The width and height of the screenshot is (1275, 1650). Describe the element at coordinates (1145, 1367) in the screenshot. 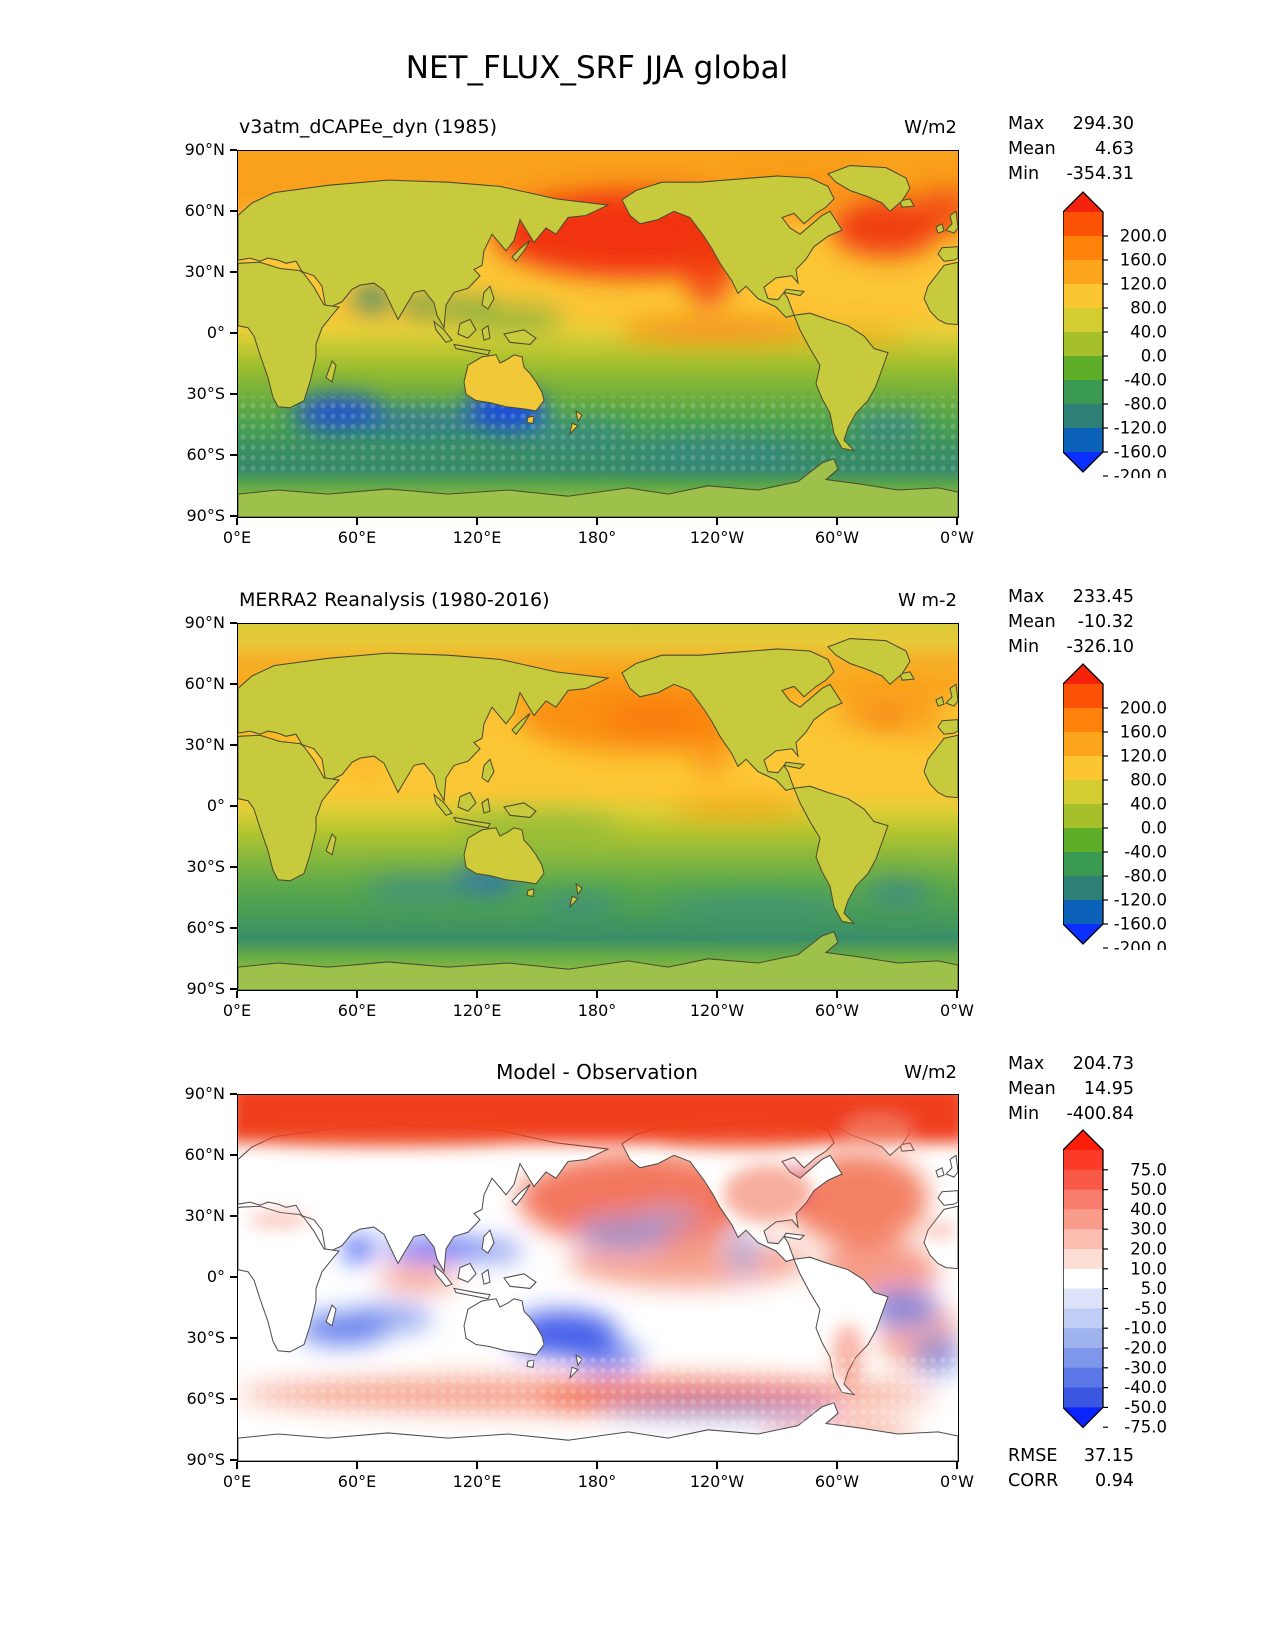

I see `colorbar-tick-label: -30.0` at that location.